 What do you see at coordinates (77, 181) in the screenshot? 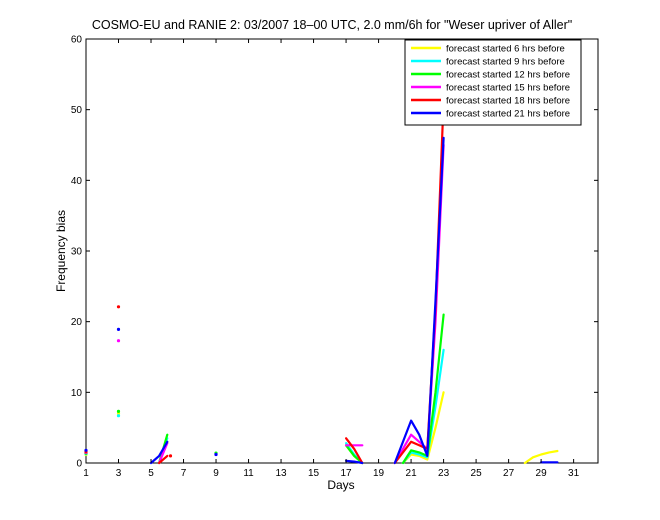
I see `y-tick-label: 40` at bounding box center [77, 181].